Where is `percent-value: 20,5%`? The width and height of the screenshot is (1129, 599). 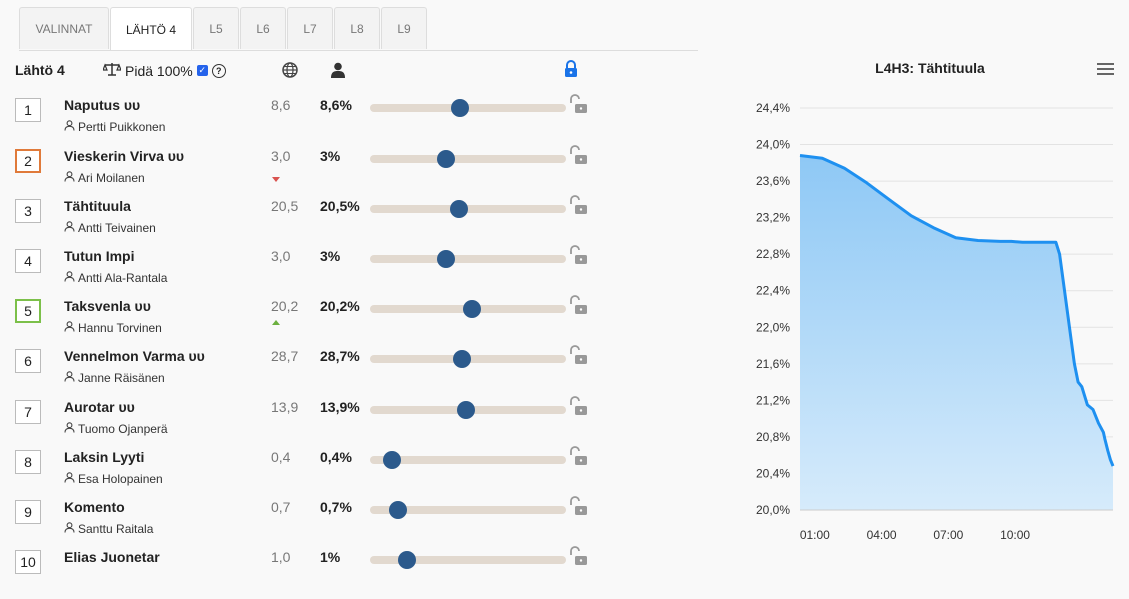 percent-value: 20,5% is located at coordinates (340, 206).